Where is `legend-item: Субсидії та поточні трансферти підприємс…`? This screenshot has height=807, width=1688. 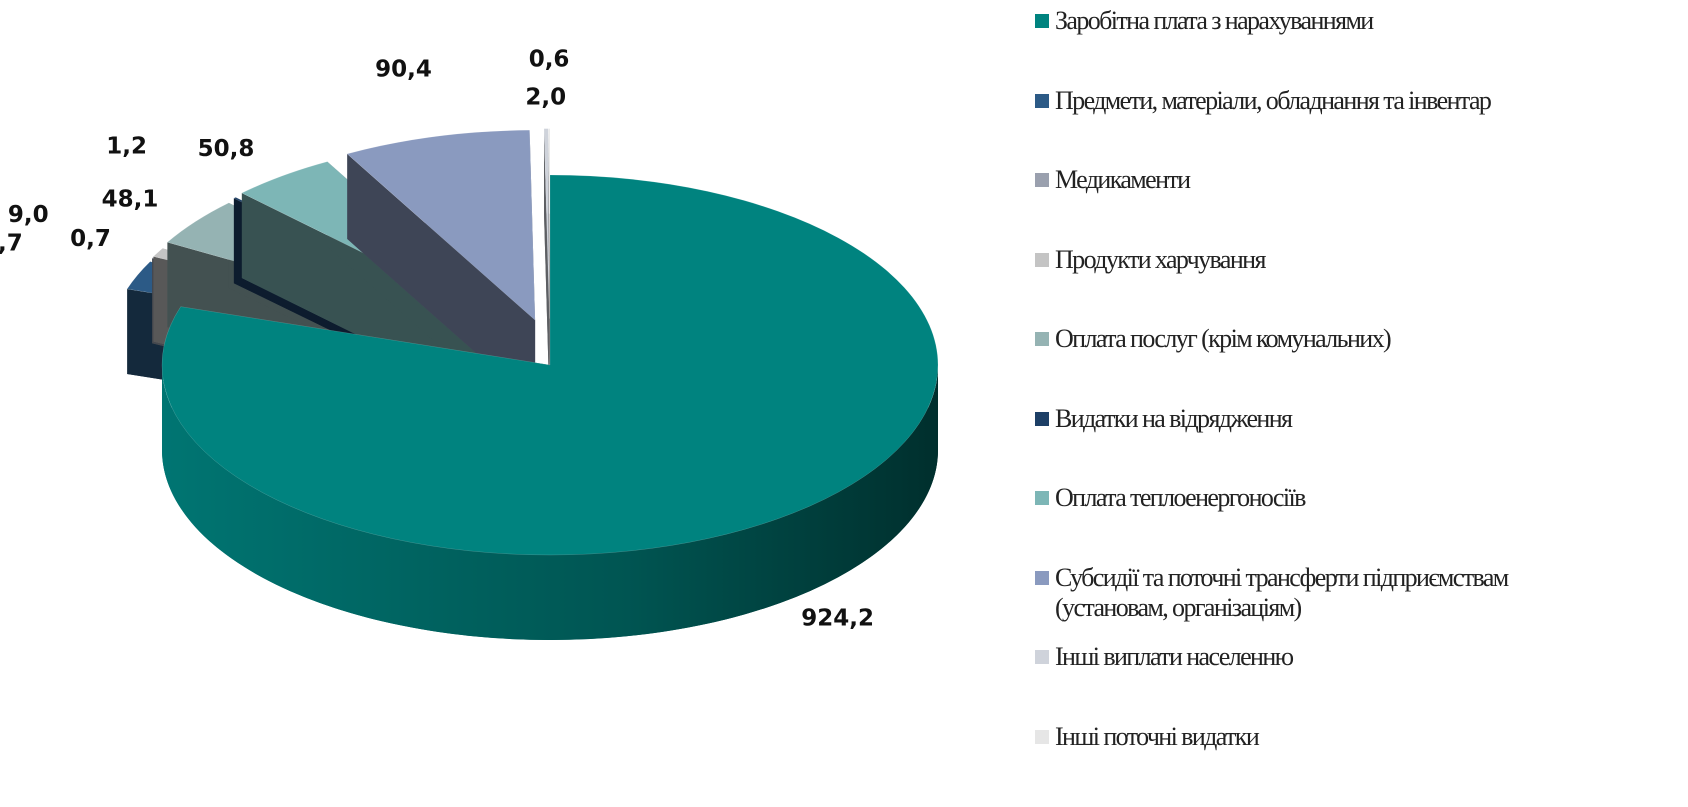
legend-item: Субсидії та поточні трансферти підприємс… is located at coordinates (1295, 593).